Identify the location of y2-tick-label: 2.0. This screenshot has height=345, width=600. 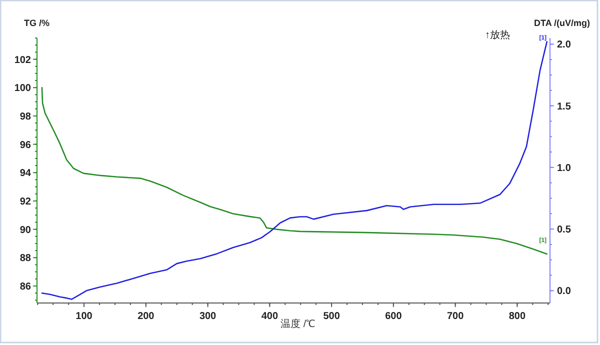
(564, 45).